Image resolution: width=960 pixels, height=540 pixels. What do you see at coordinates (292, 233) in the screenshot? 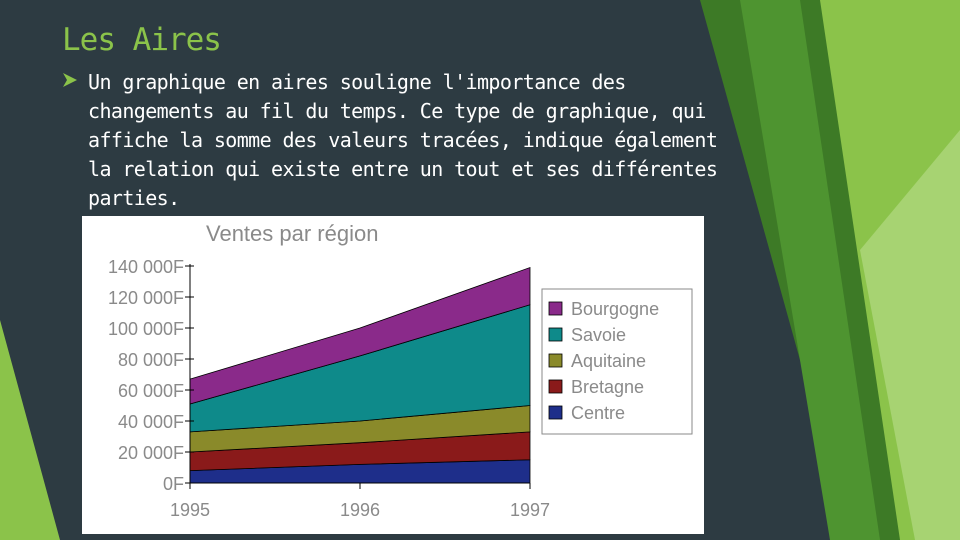
I see `chart-title: Ventes par région` at bounding box center [292, 233].